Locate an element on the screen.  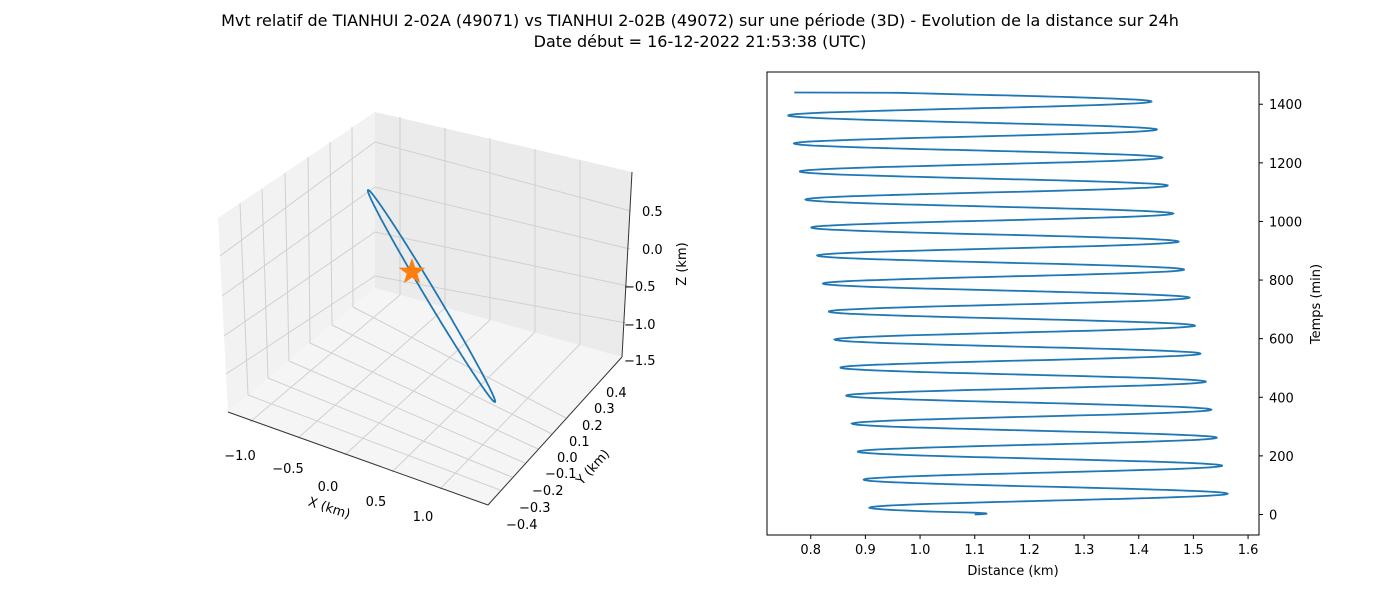
x2d-tick-label: 0.8 is located at coordinates (810, 550).